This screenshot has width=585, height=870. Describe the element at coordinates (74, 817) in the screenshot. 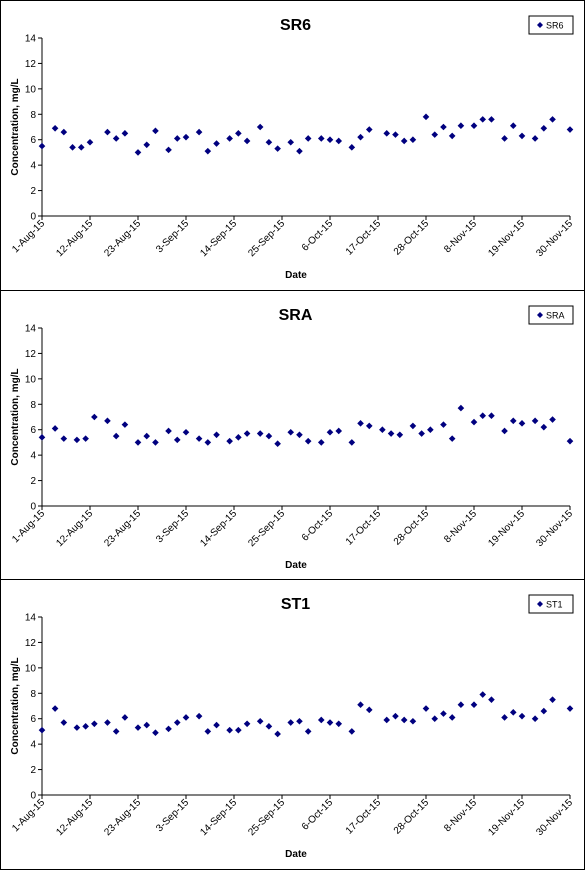

I see `x-tick-label: 12-Aug-15` at that location.